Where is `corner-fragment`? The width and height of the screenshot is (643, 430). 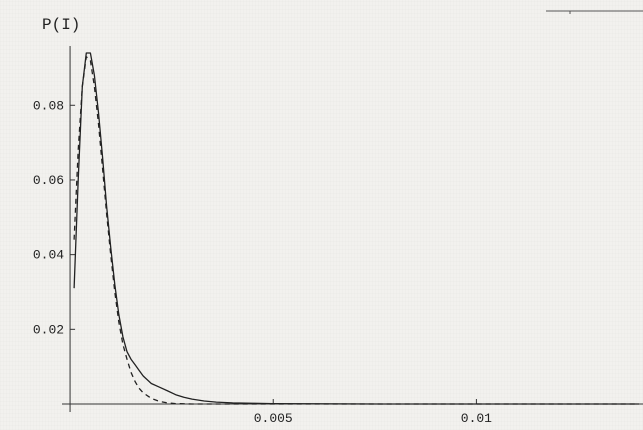
corner-fragment is located at coordinates (594, 12).